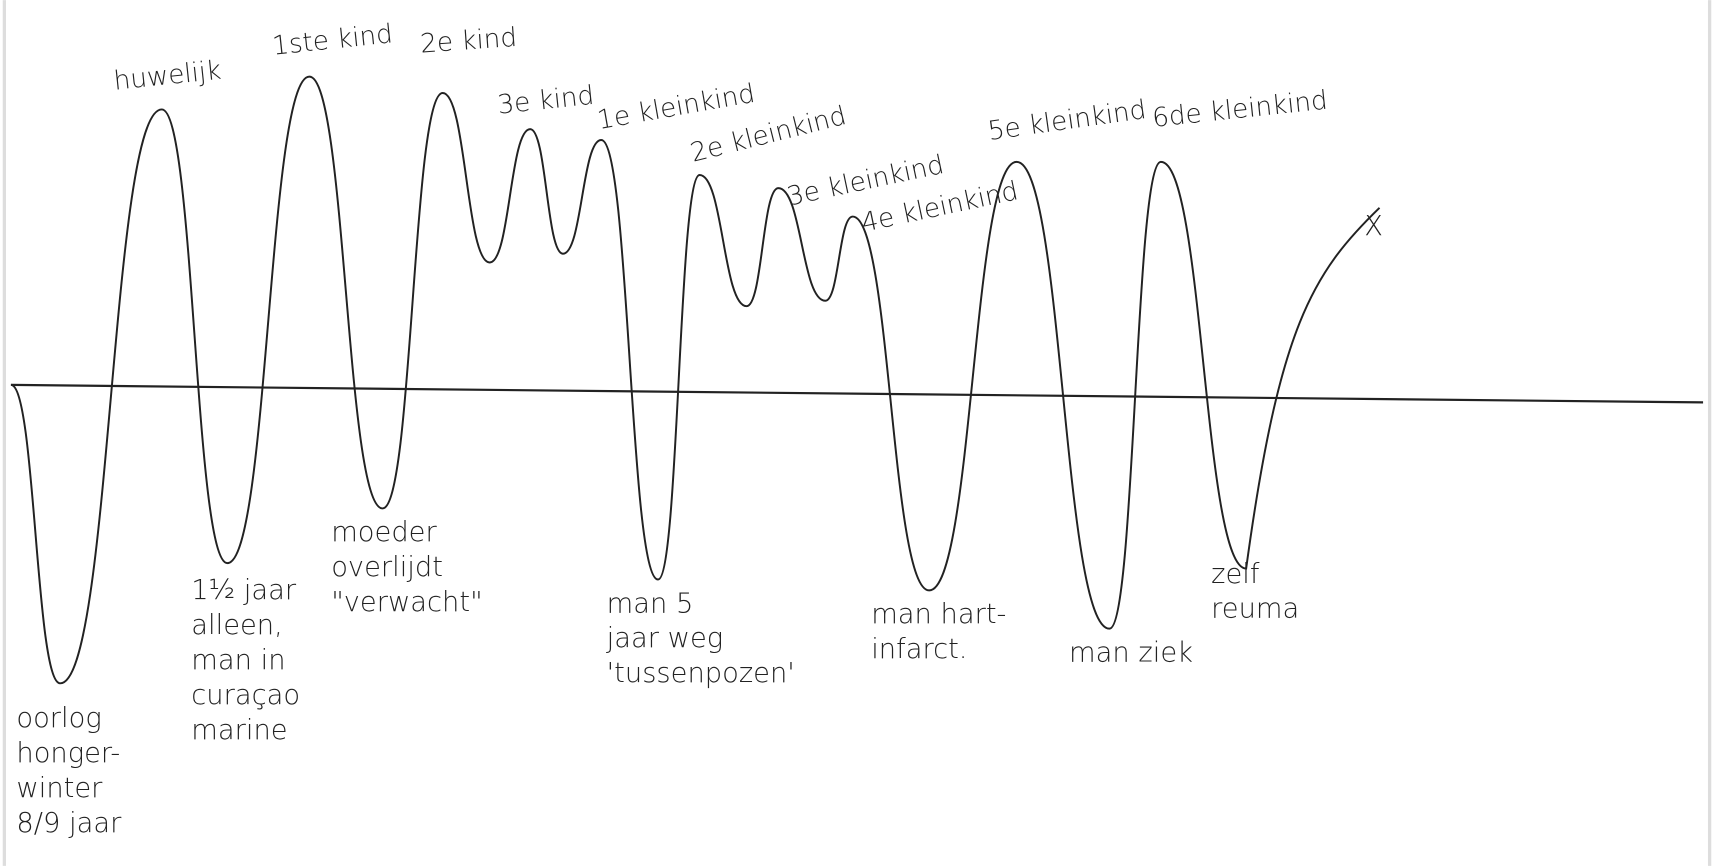 This screenshot has height=866, width=1714. I want to click on trough-label: reuma, so click(1255, 609).